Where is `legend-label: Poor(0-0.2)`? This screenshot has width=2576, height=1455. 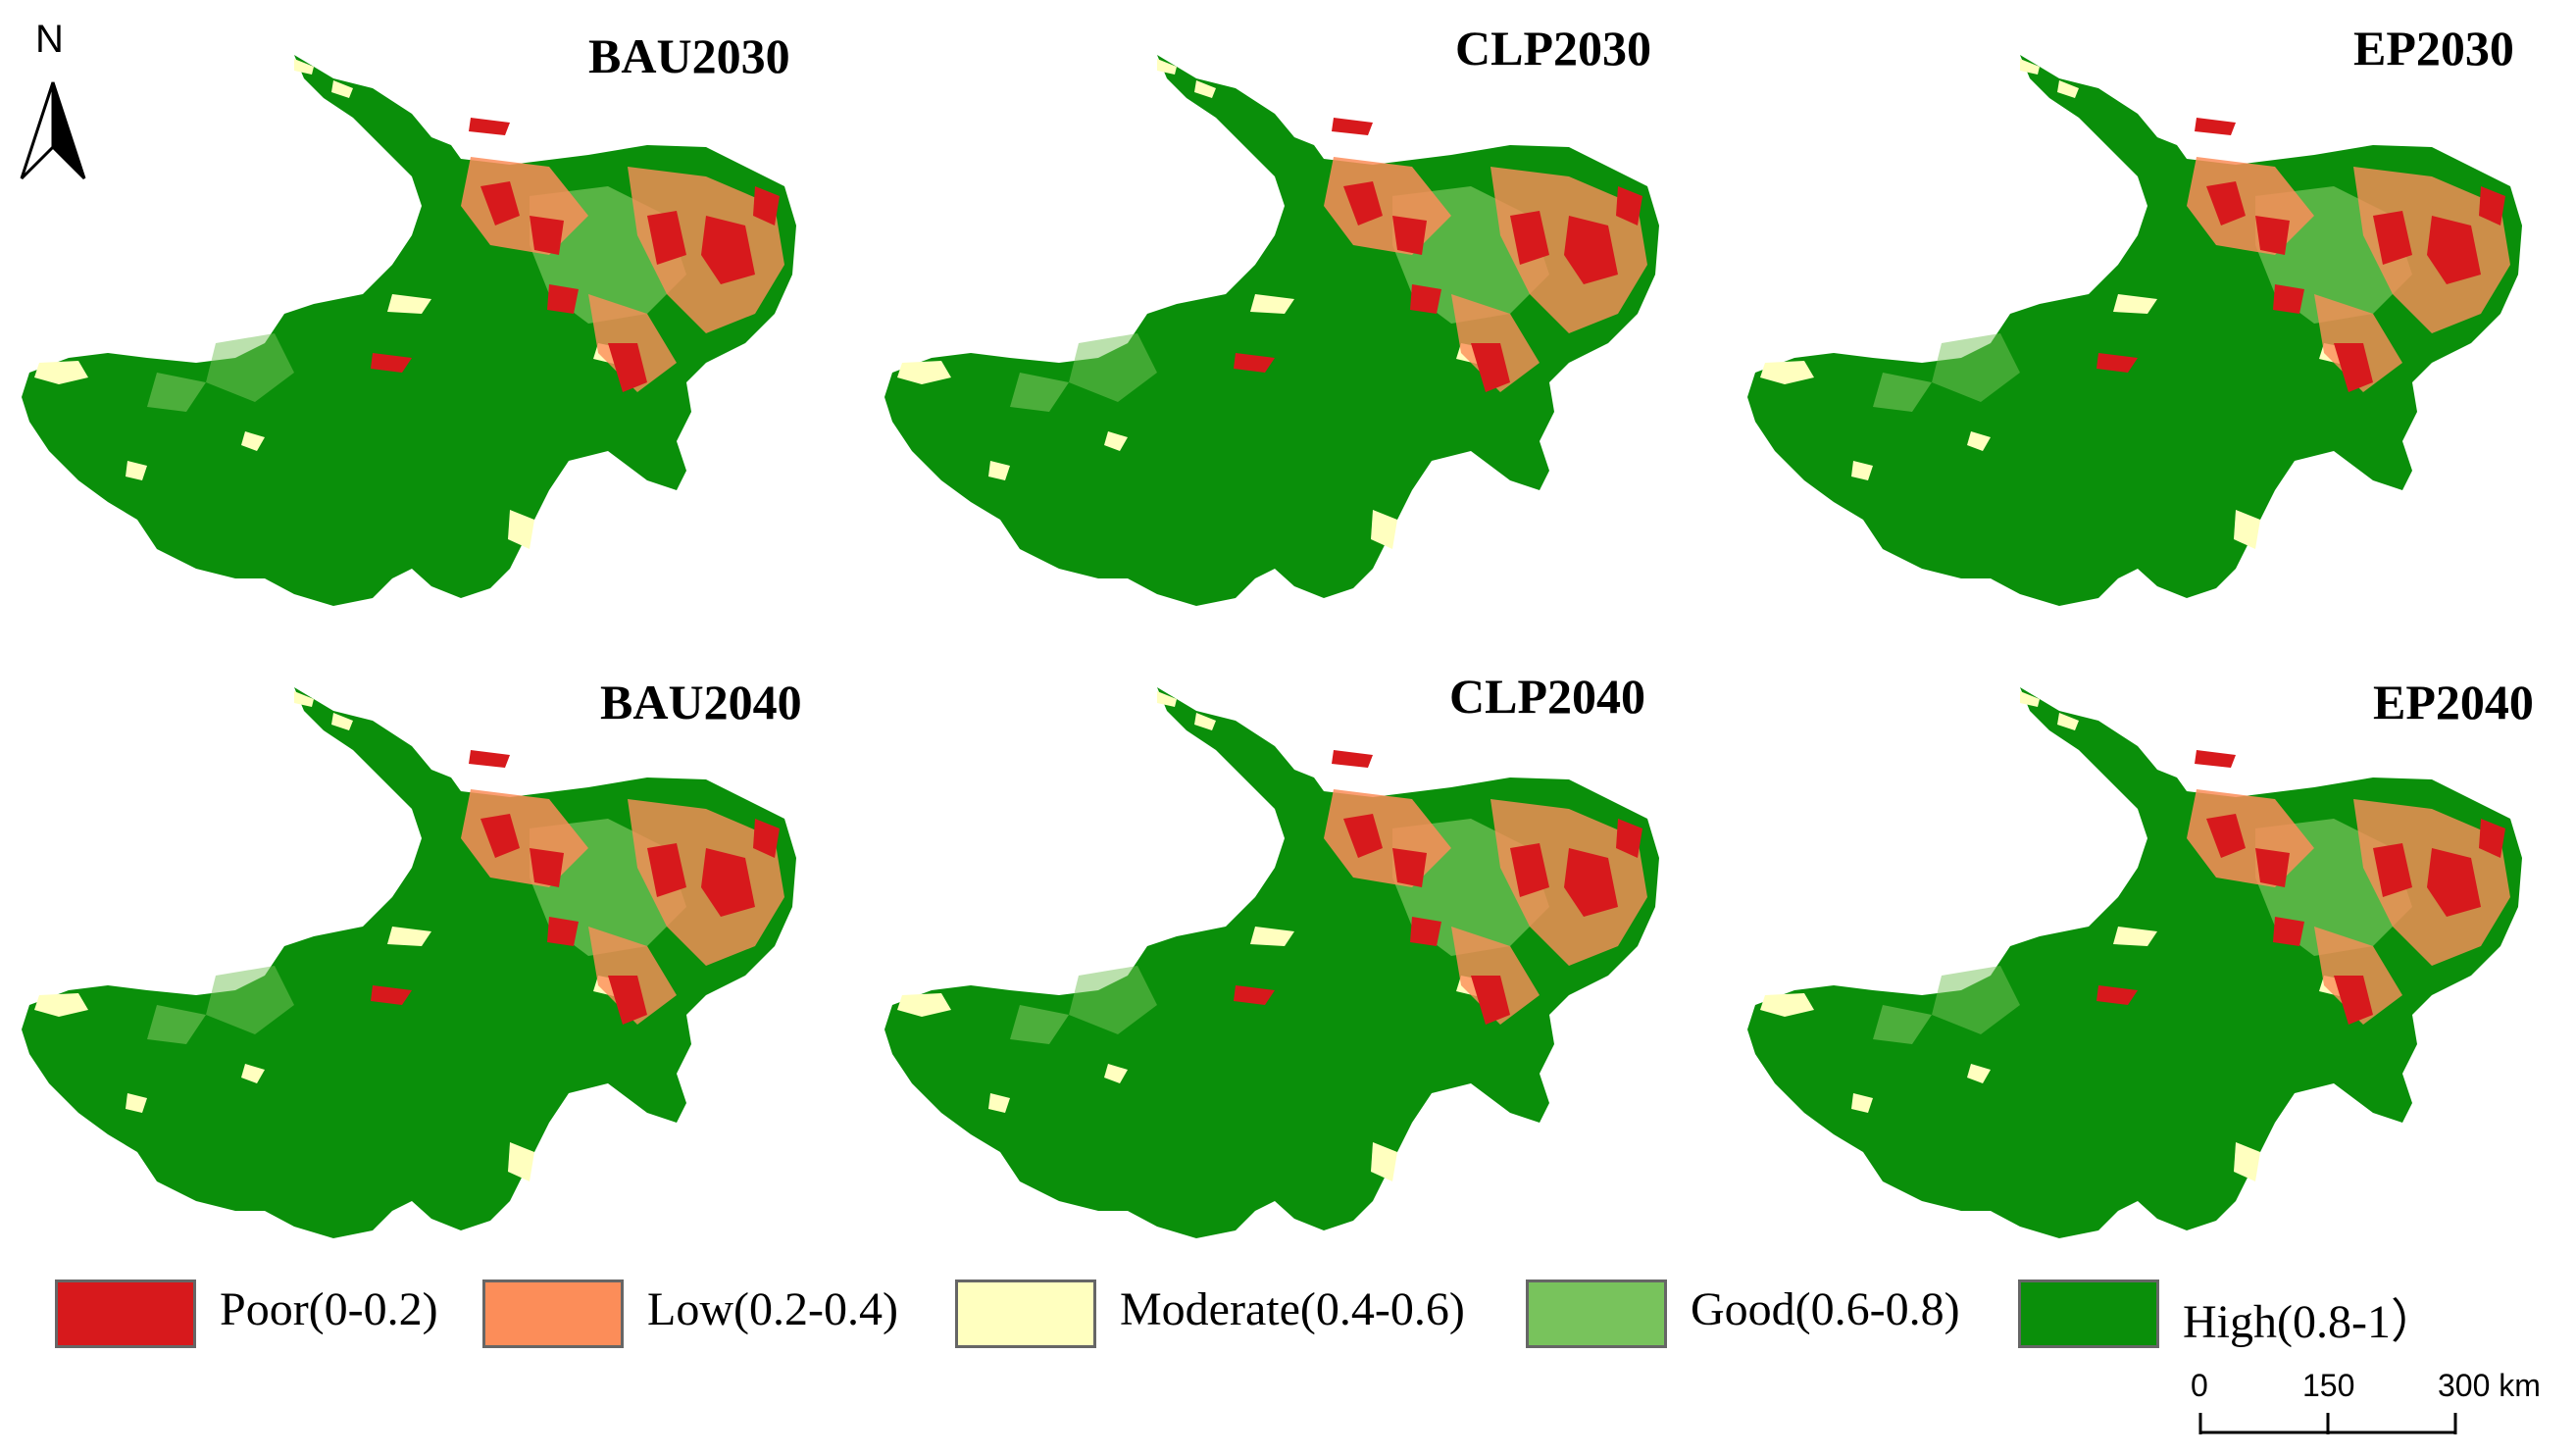 legend-label: Poor(0-0.2) is located at coordinates (329, 1309).